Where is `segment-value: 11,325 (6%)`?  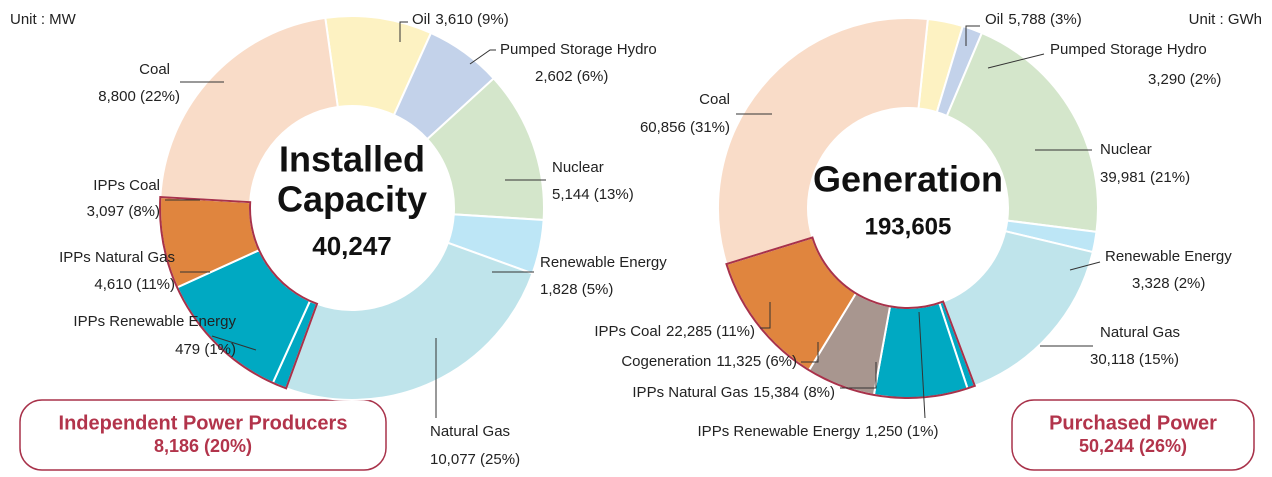 segment-value: 11,325 (6%) is located at coordinates (756, 361).